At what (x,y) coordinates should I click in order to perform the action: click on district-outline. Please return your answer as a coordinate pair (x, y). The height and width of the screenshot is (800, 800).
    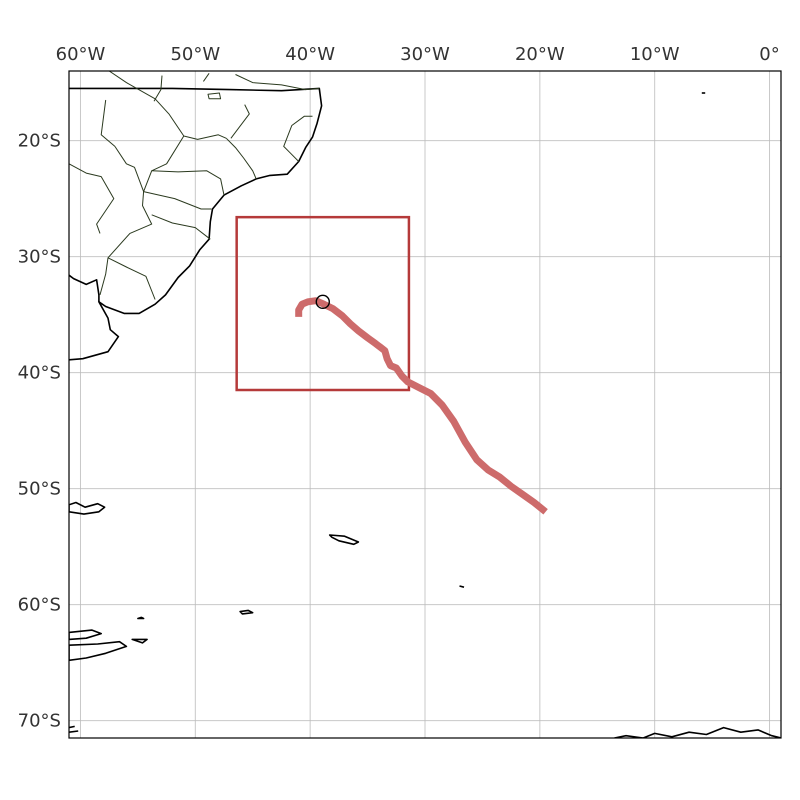
    Looking at the image, I should click on (214, 96).